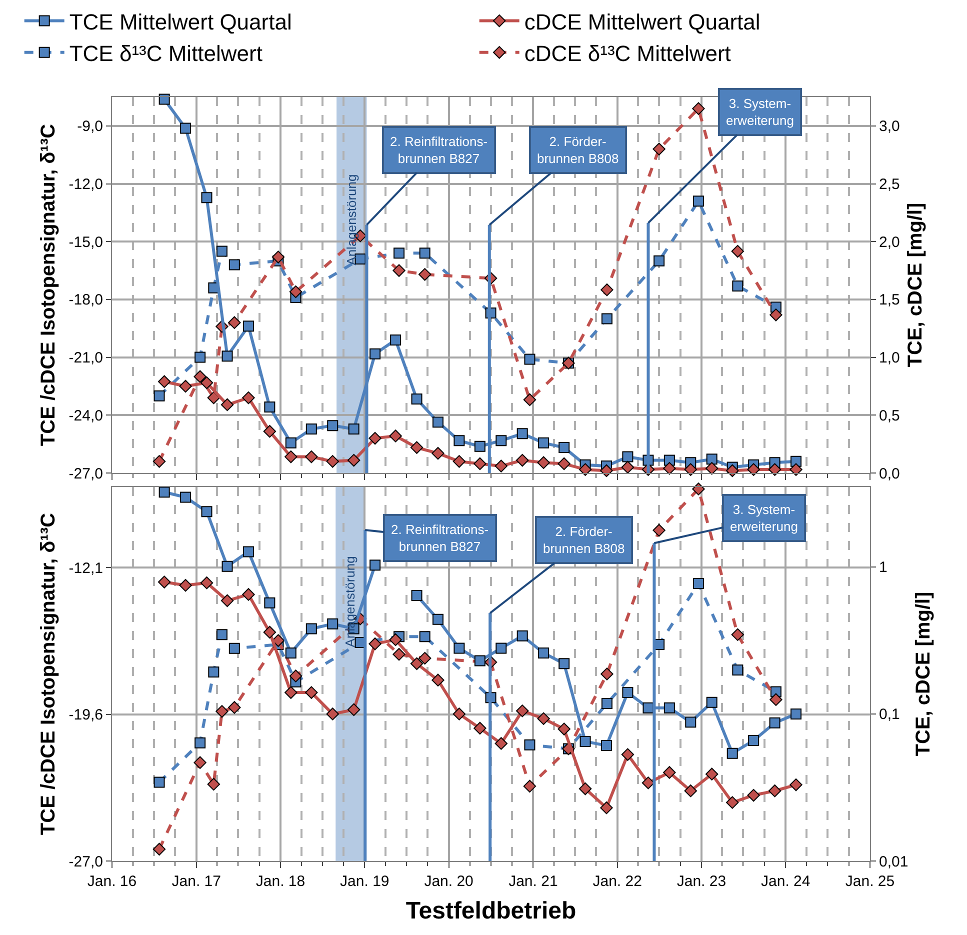 This screenshot has height=935, width=967. Describe the element at coordinates (883, 567) in the screenshot. I see `y2-tick-label: 1` at that location.